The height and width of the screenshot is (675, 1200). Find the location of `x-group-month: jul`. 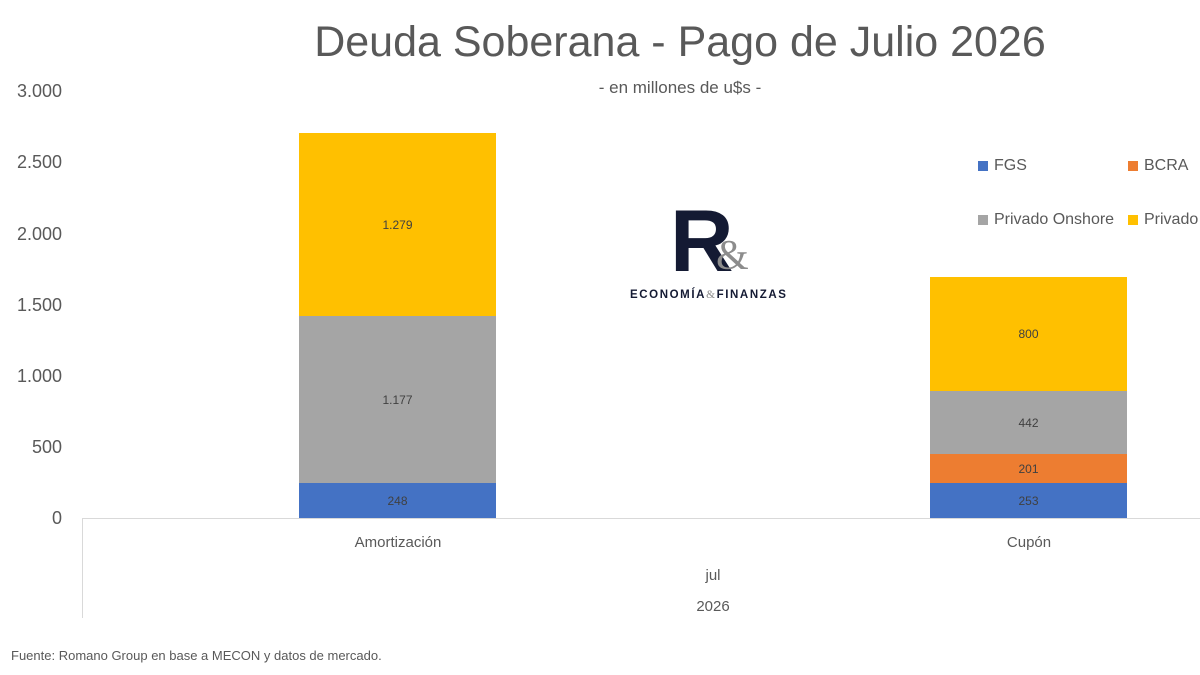

x-group-month: jul is located at coordinates (713, 575).